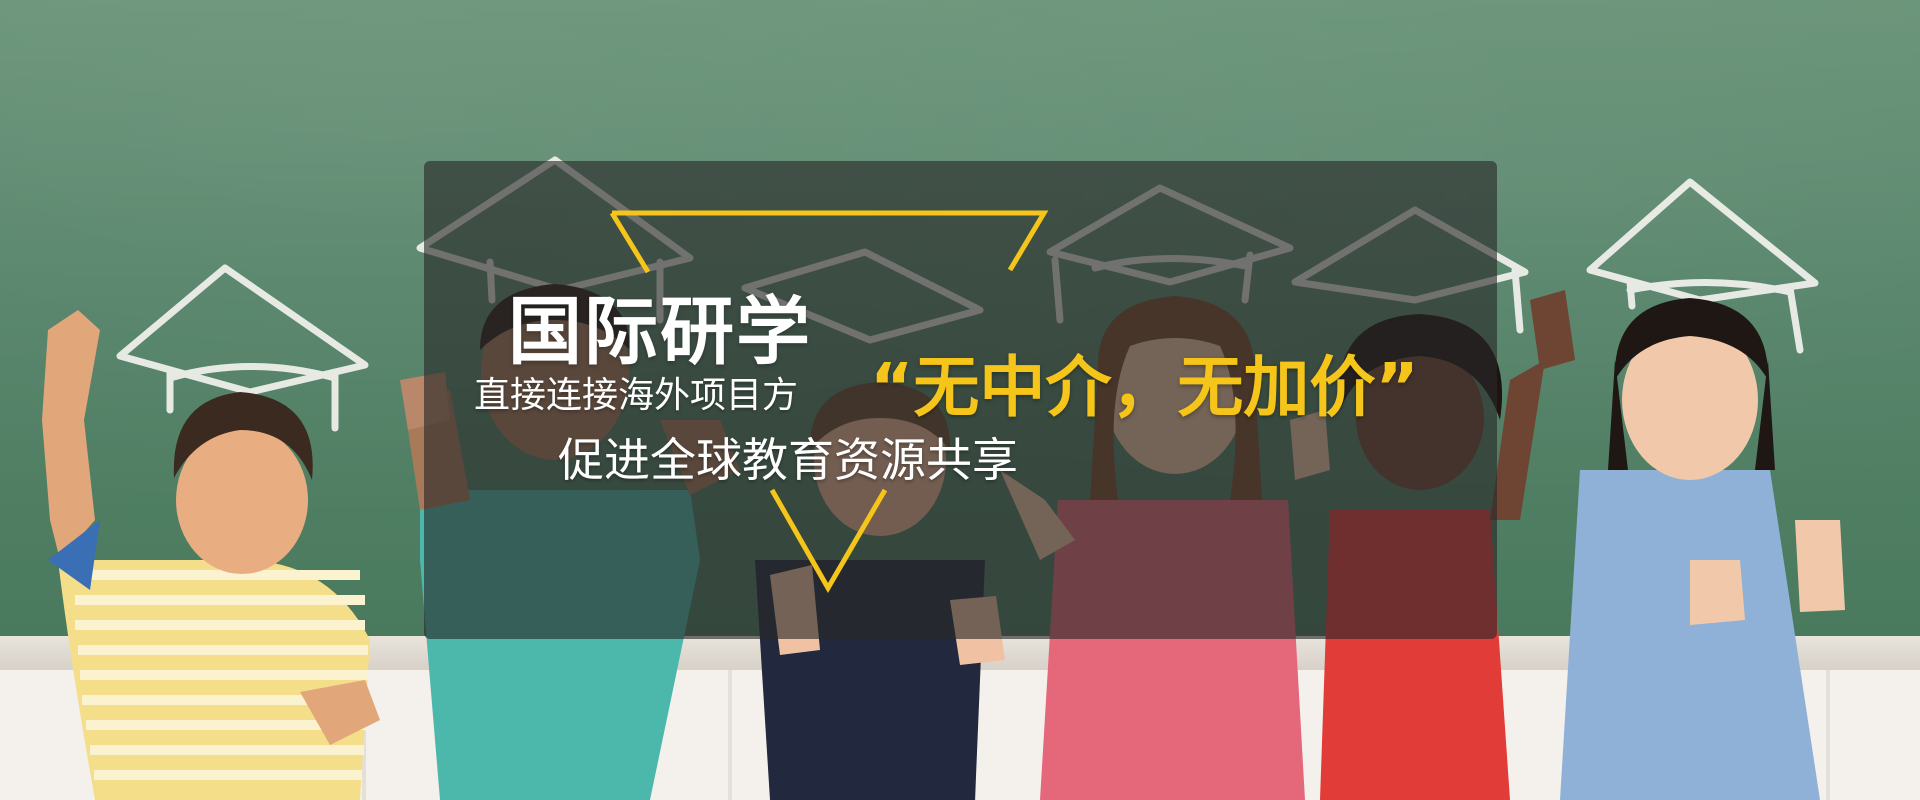  What do you see at coordinates (636, 395) in the screenshot?
I see `banner-subline-1: 直接连接海外项目方` at bounding box center [636, 395].